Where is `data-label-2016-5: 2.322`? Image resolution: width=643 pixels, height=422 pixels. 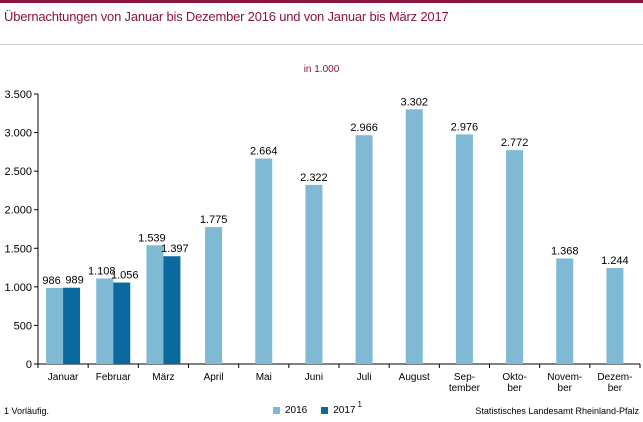 data-label-2016-5: 2.322 is located at coordinates (314, 178).